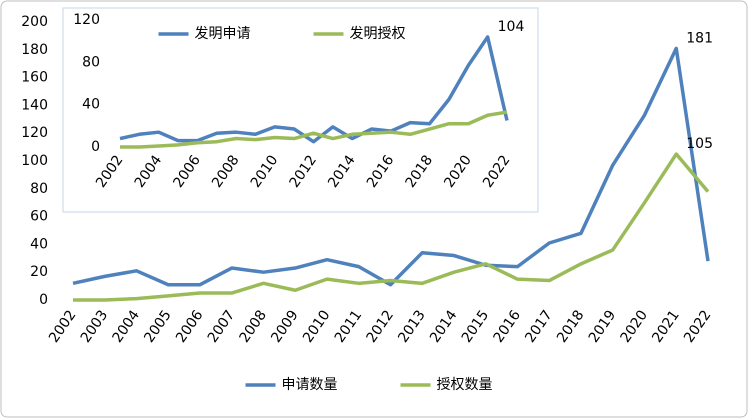 The height and width of the screenshot is (419, 749). Describe the element at coordinates (34, 161) in the screenshot. I see `y-tick-label: 100` at that location.